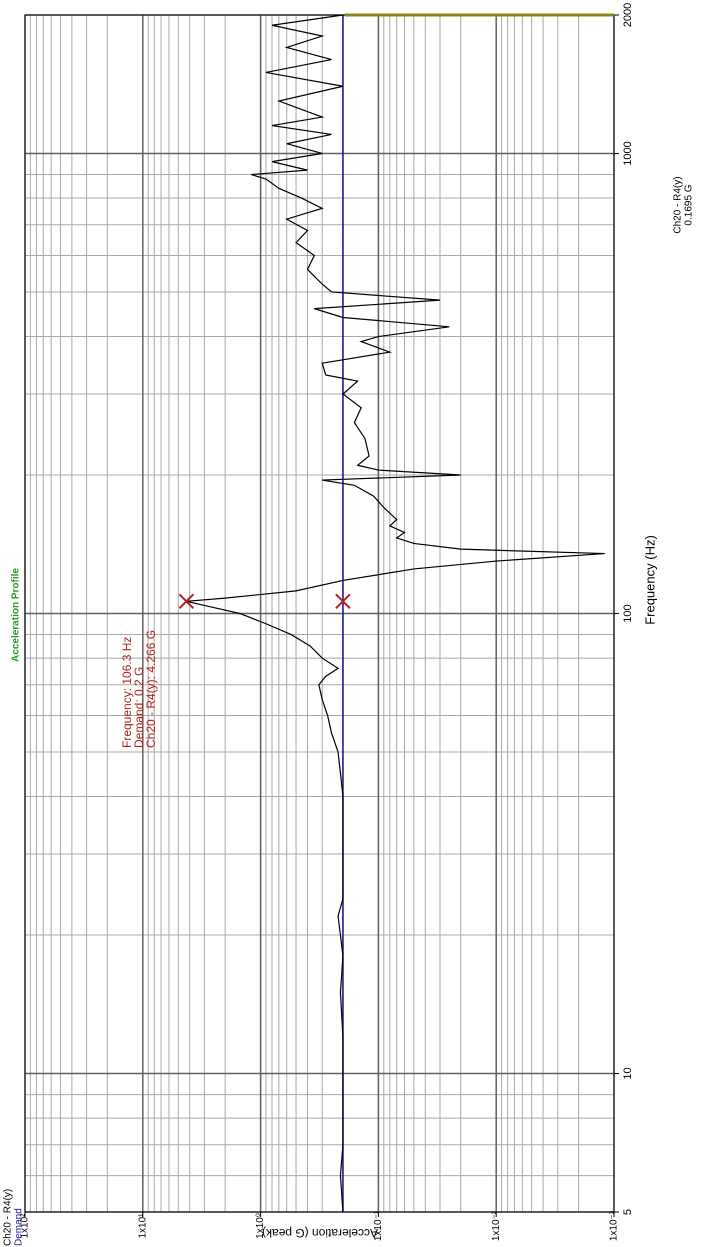 This screenshot has height=1247, width=702. What do you see at coordinates (142, 1226) in the screenshot?
I see `y-tick-label: 1x10¹` at bounding box center [142, 1226].